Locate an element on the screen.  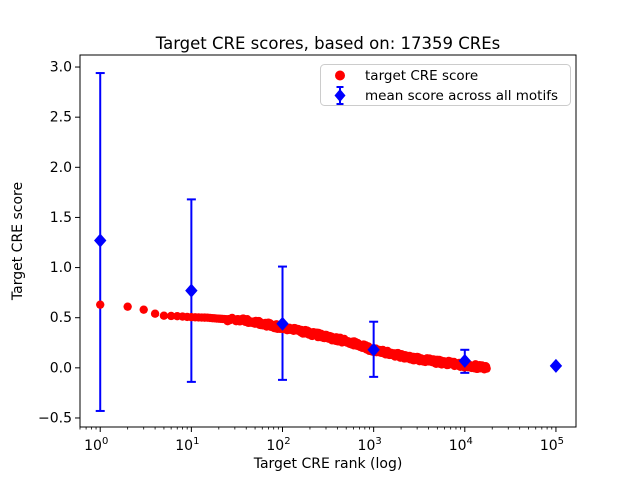
y-tick-label: −0.5 is located at coordinates (55, 418).